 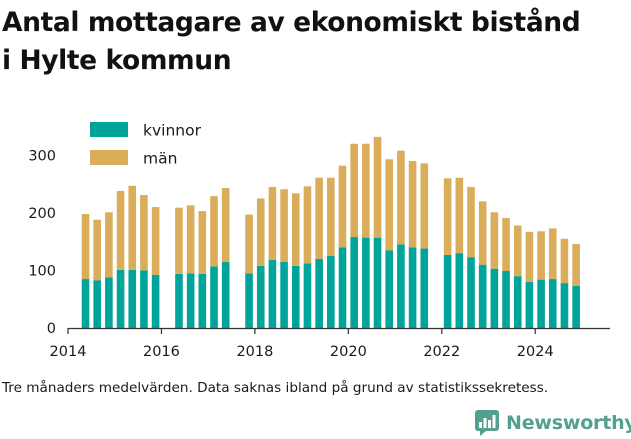 What do you see at coordinates (535, 352) in the screenshot?
I see `x-tick-label: 2024` at bounding box center [535, 352].